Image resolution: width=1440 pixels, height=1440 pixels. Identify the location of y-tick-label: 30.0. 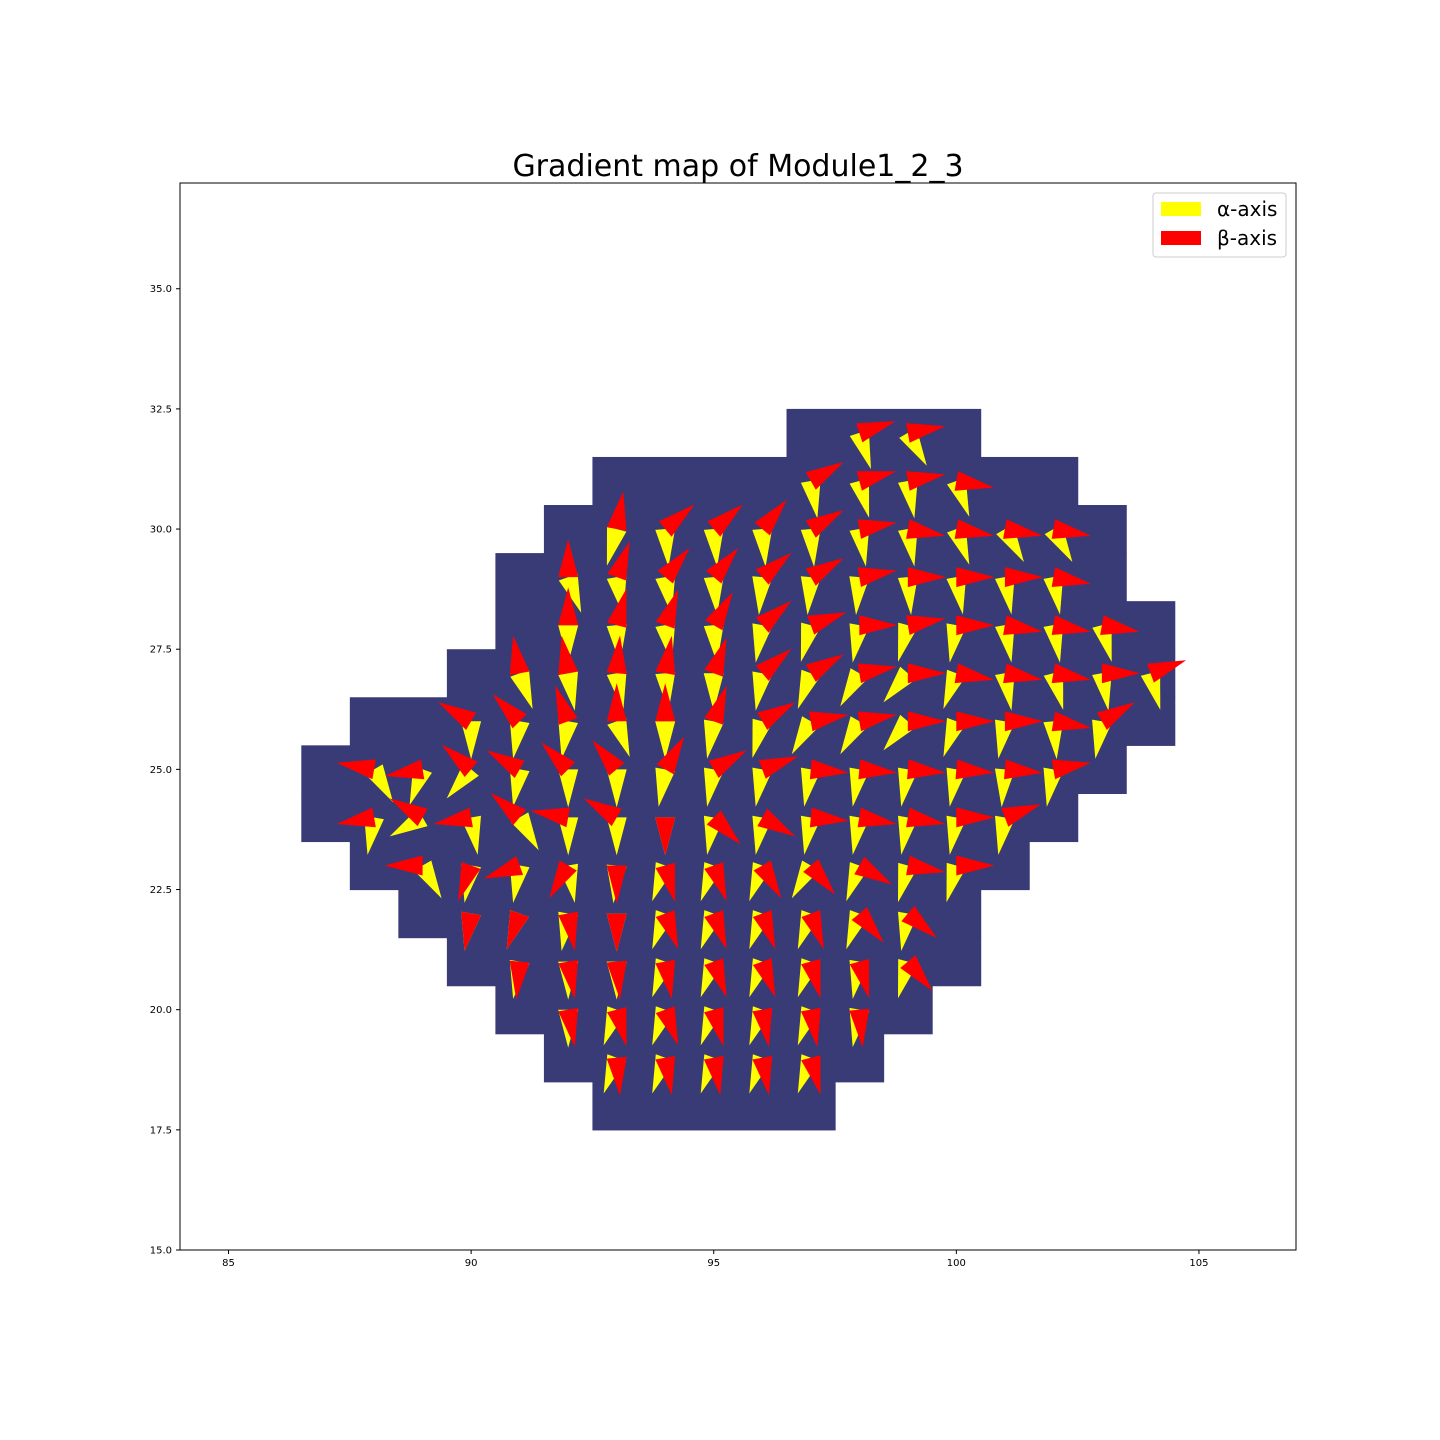
(161, 530).